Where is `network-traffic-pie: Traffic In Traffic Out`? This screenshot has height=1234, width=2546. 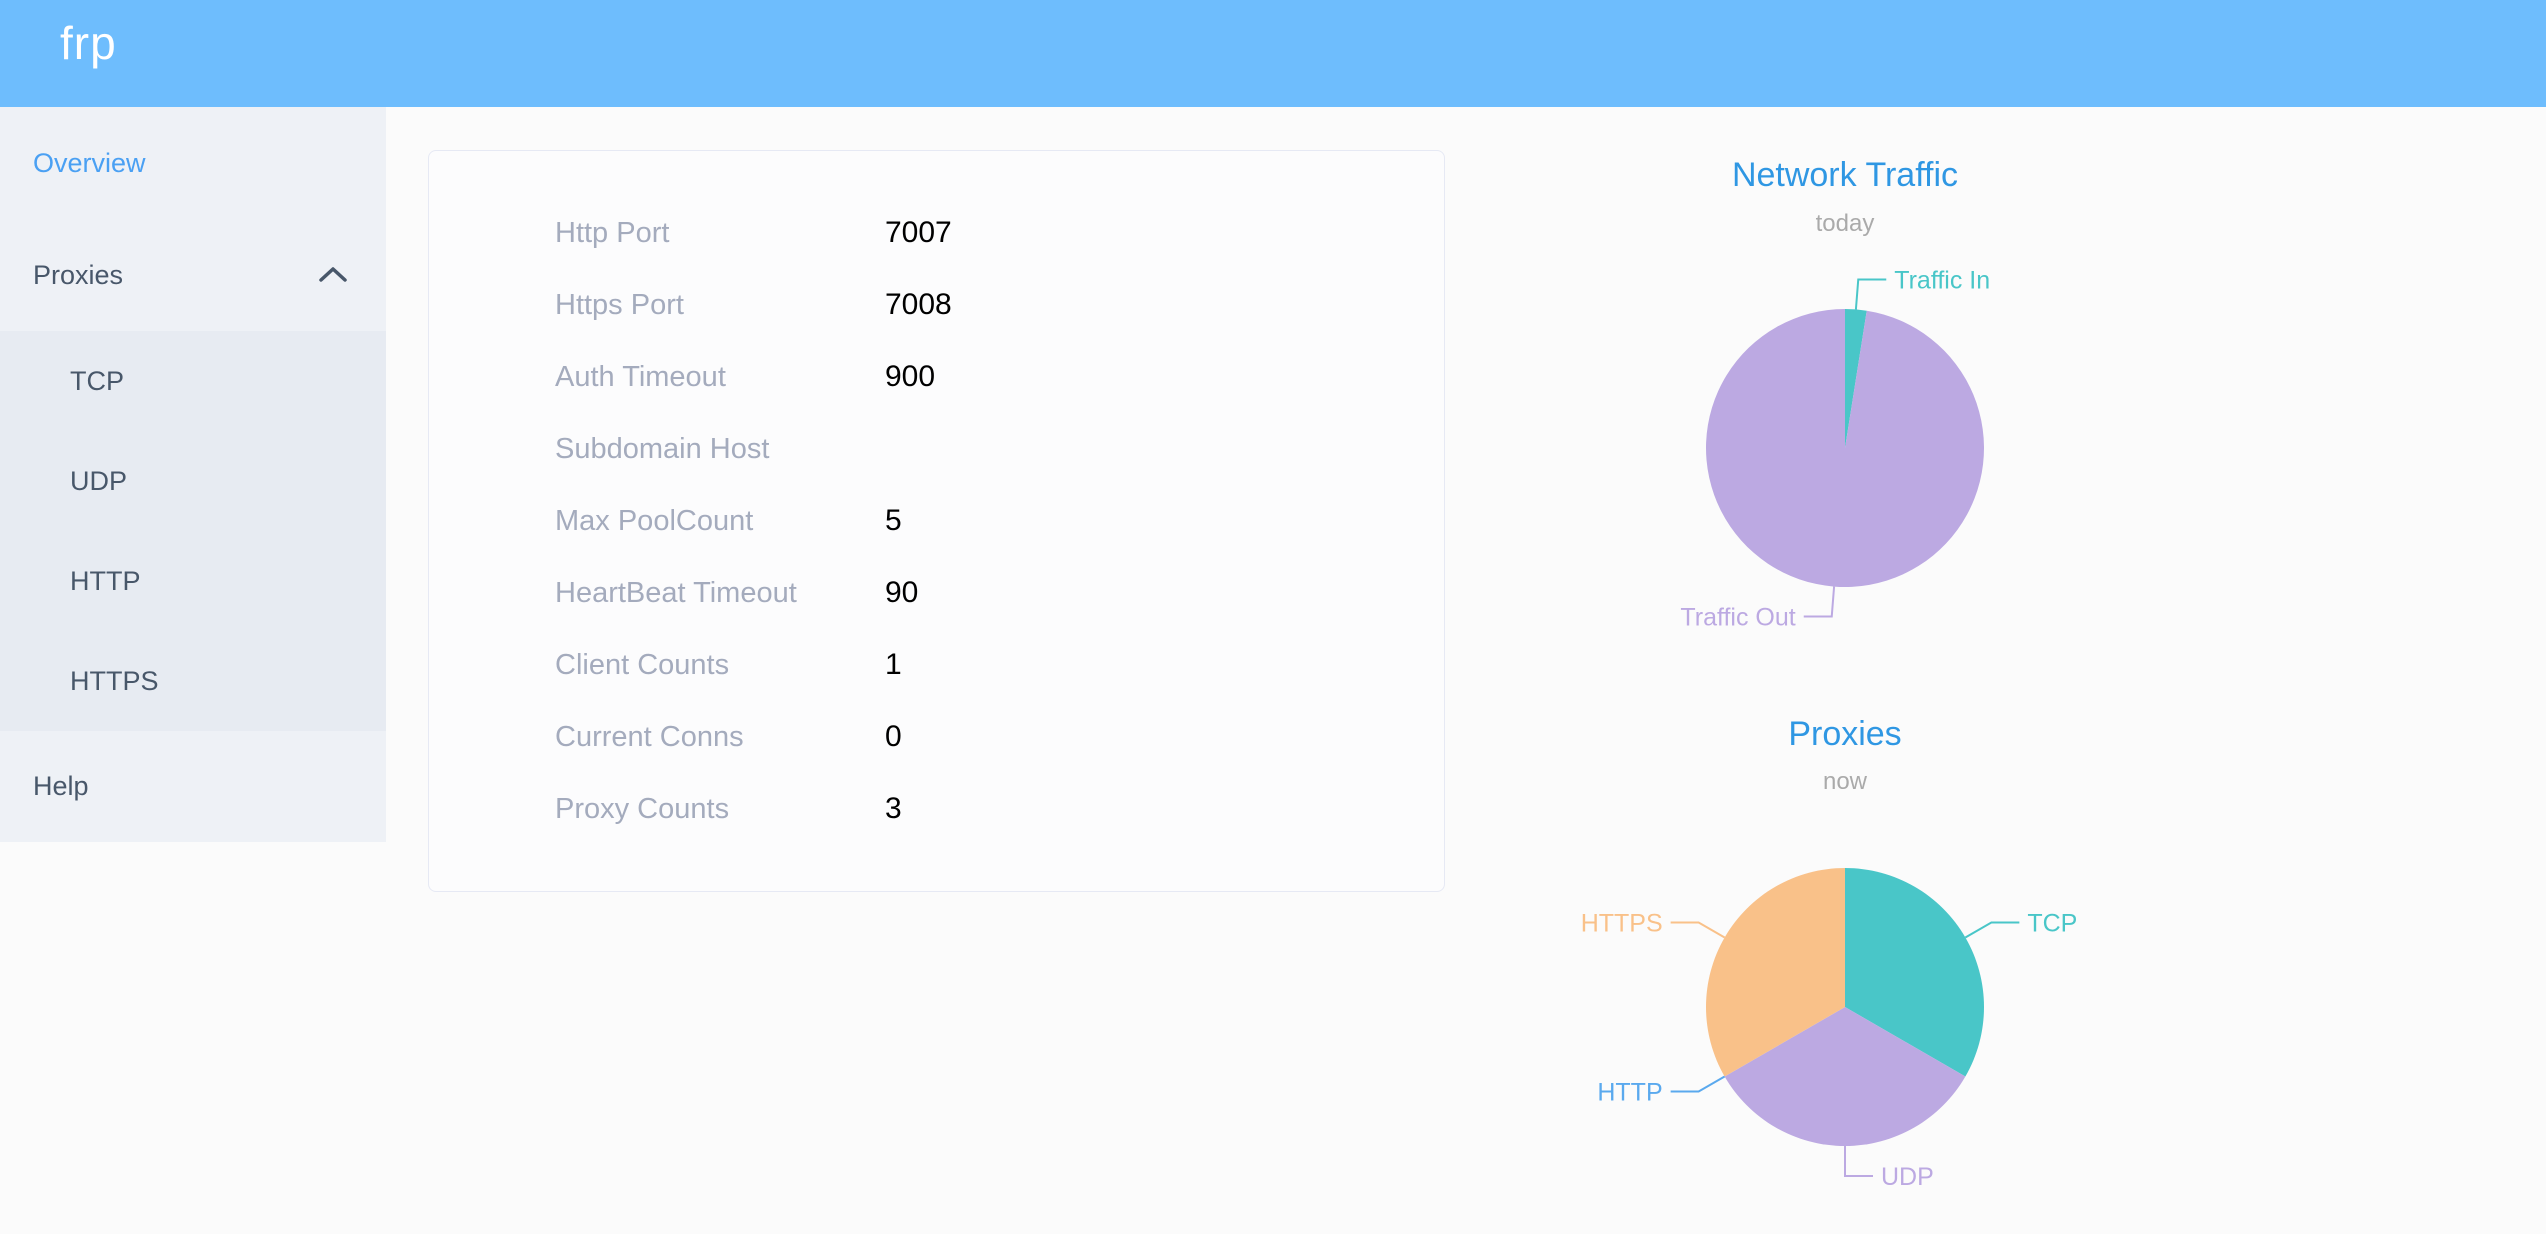
network-traffic-pie: Traffic In Traffic Out is located at coordinates (1845, 455).